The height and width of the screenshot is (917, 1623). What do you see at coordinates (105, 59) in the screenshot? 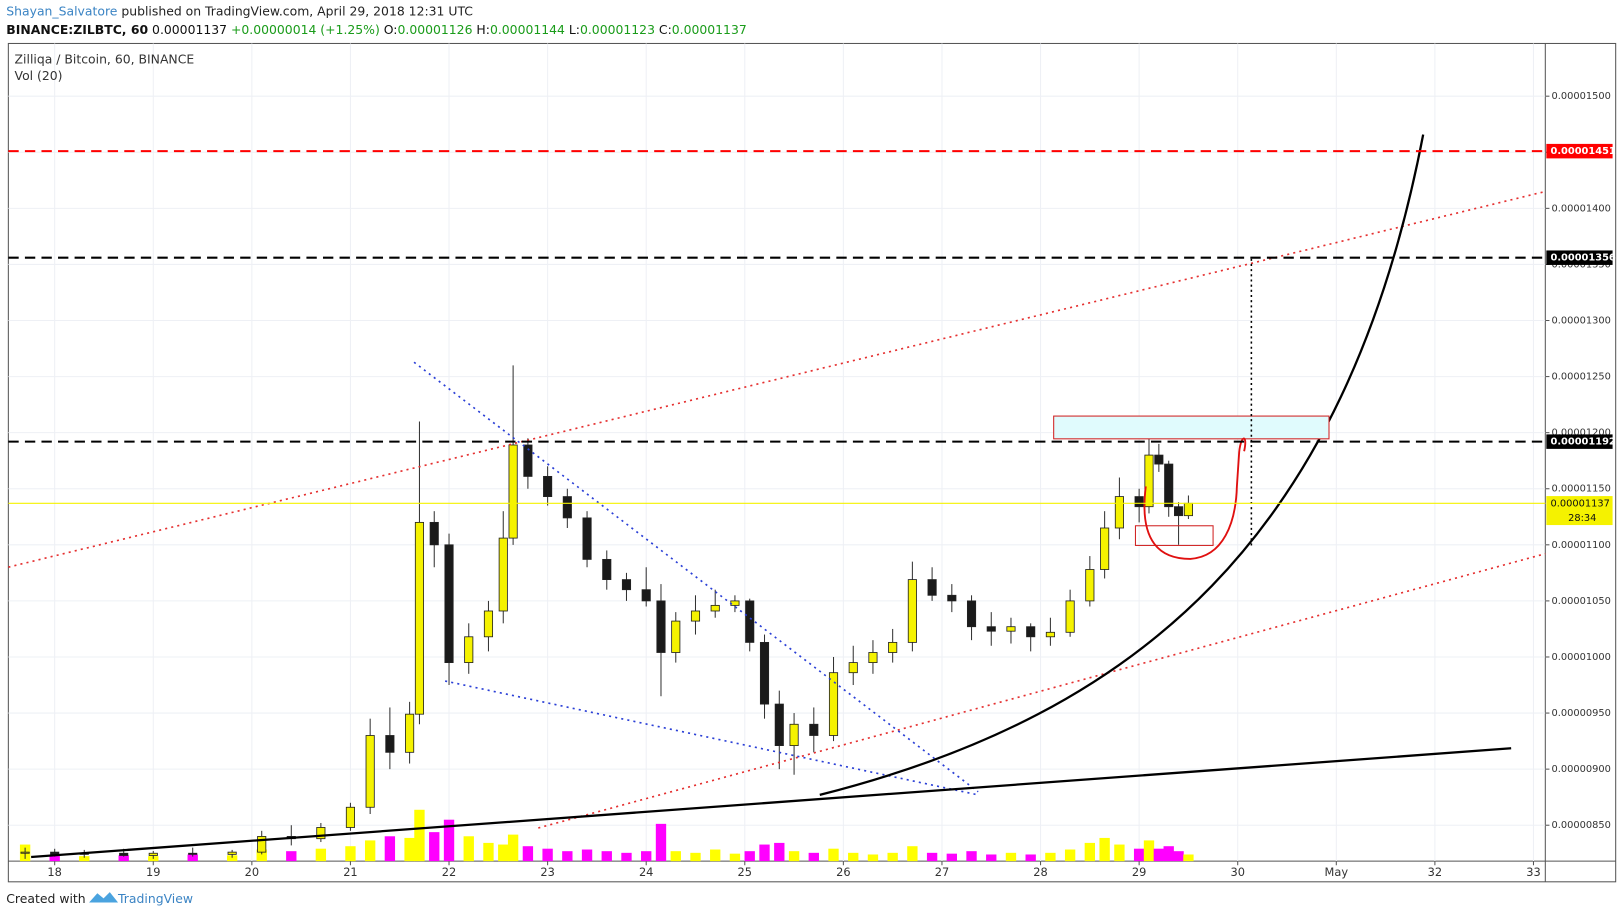
I see `chart-title: Zilliqa / Bitcoin, 60, BINANCE` at bounding box center [105, 59].